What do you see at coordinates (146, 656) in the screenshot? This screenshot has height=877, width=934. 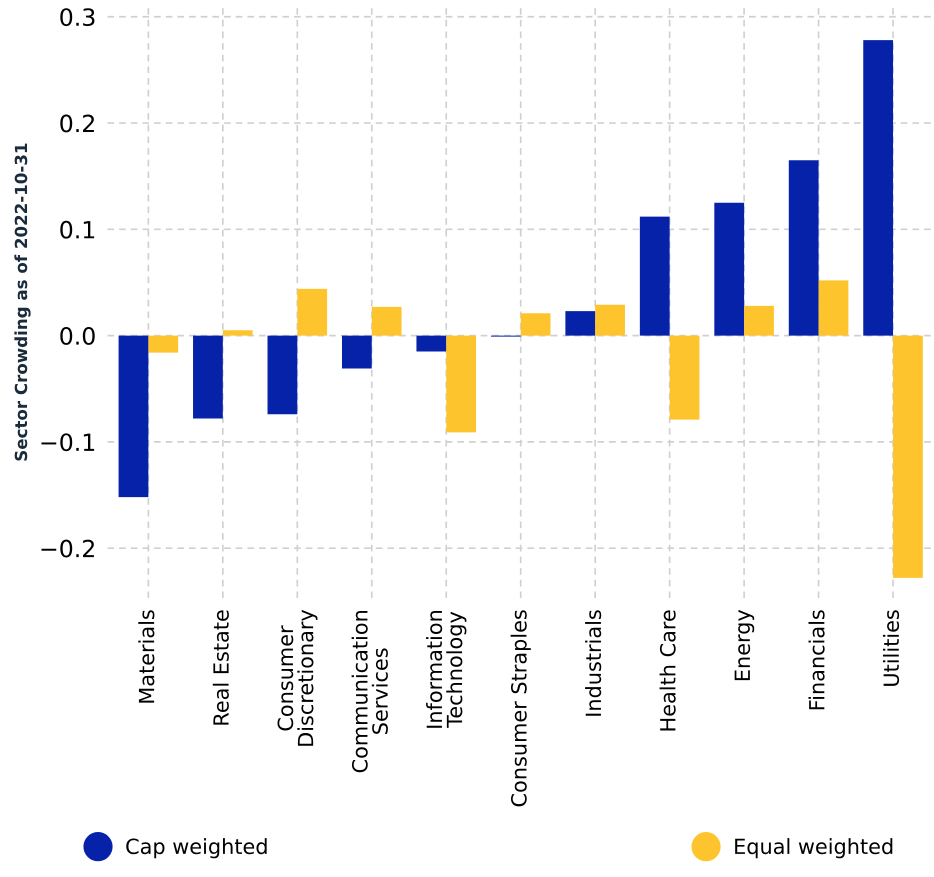 I see `x-tick-label: Materials` at bounding box center [146, 656].